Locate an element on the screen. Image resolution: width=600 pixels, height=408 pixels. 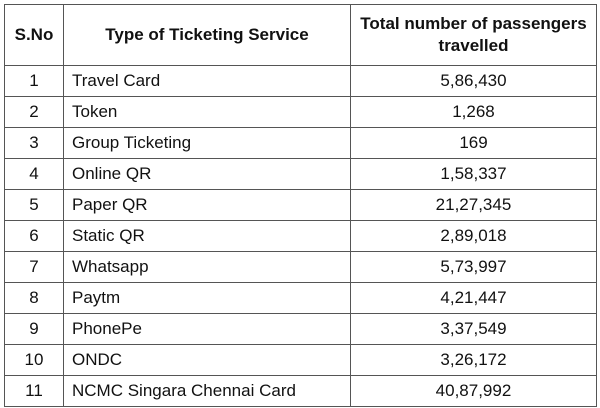
table-row: 8 Paytm 4,21,447 is located at coordinates (300, 298).